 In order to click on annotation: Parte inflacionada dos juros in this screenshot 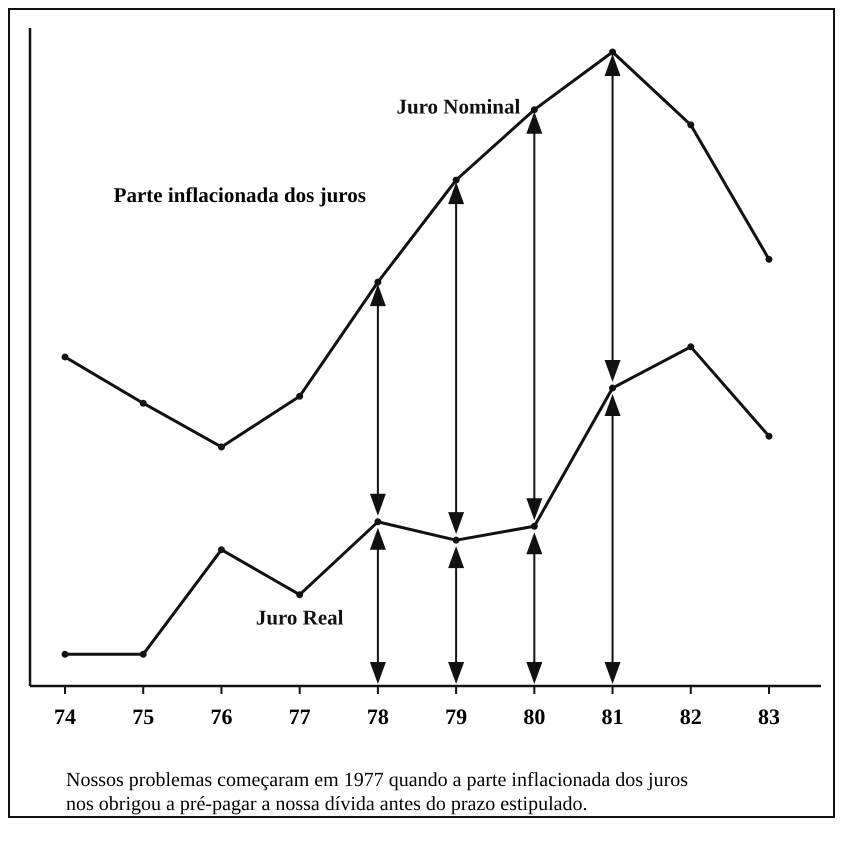, I will do `click(240, 195)`.